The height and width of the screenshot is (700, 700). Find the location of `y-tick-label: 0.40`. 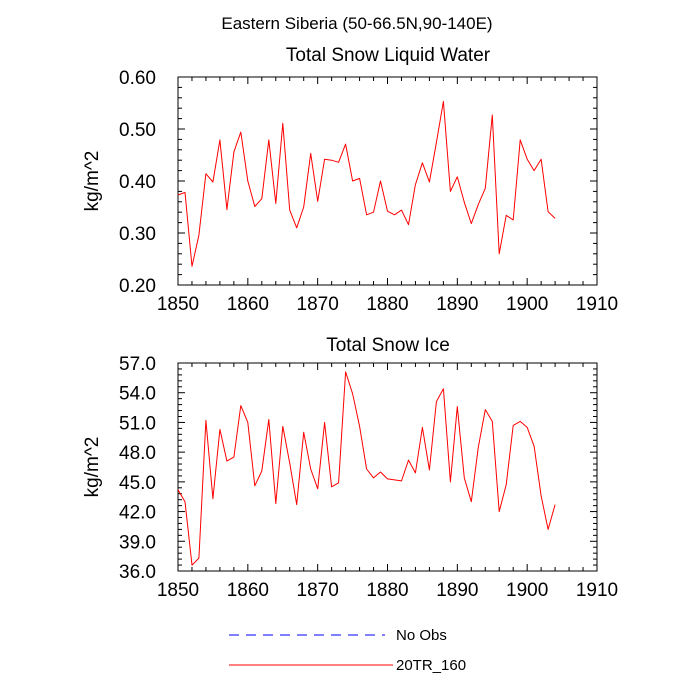

y-tick-label: 0.40 is located at coordinates (137, 182).